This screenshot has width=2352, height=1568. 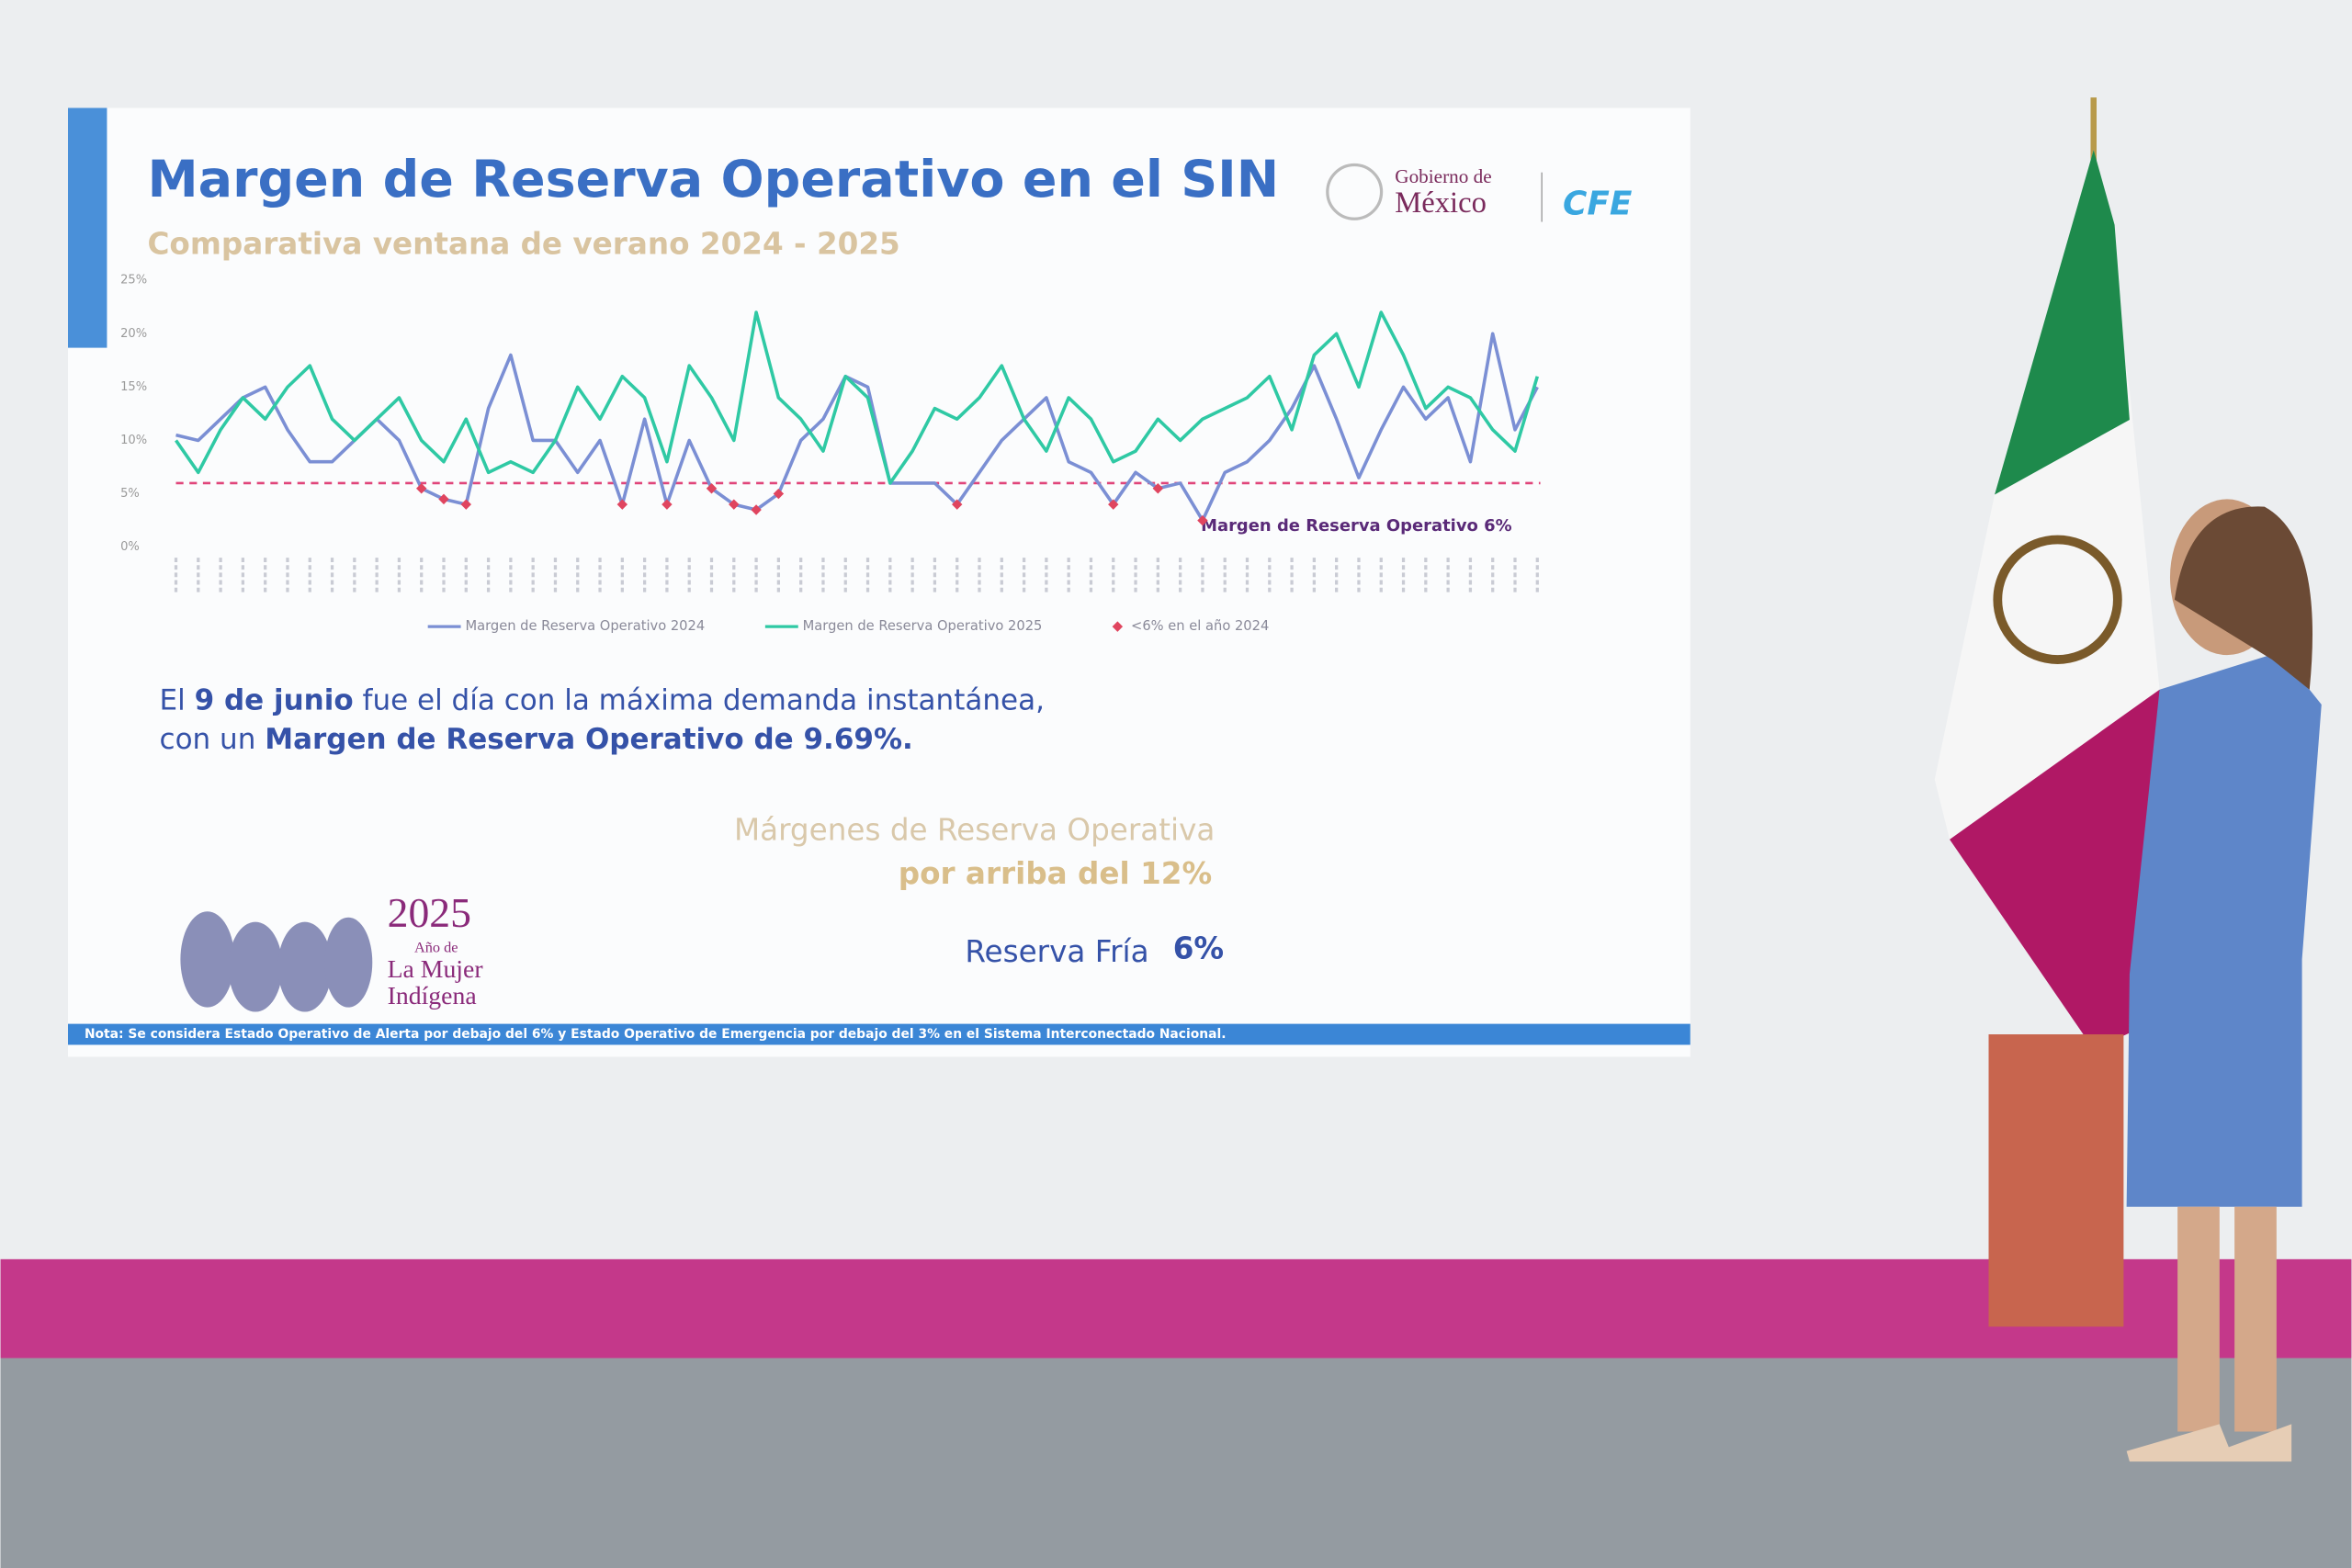 I want to click on year-text: Año de, so click(x=436, y=947).